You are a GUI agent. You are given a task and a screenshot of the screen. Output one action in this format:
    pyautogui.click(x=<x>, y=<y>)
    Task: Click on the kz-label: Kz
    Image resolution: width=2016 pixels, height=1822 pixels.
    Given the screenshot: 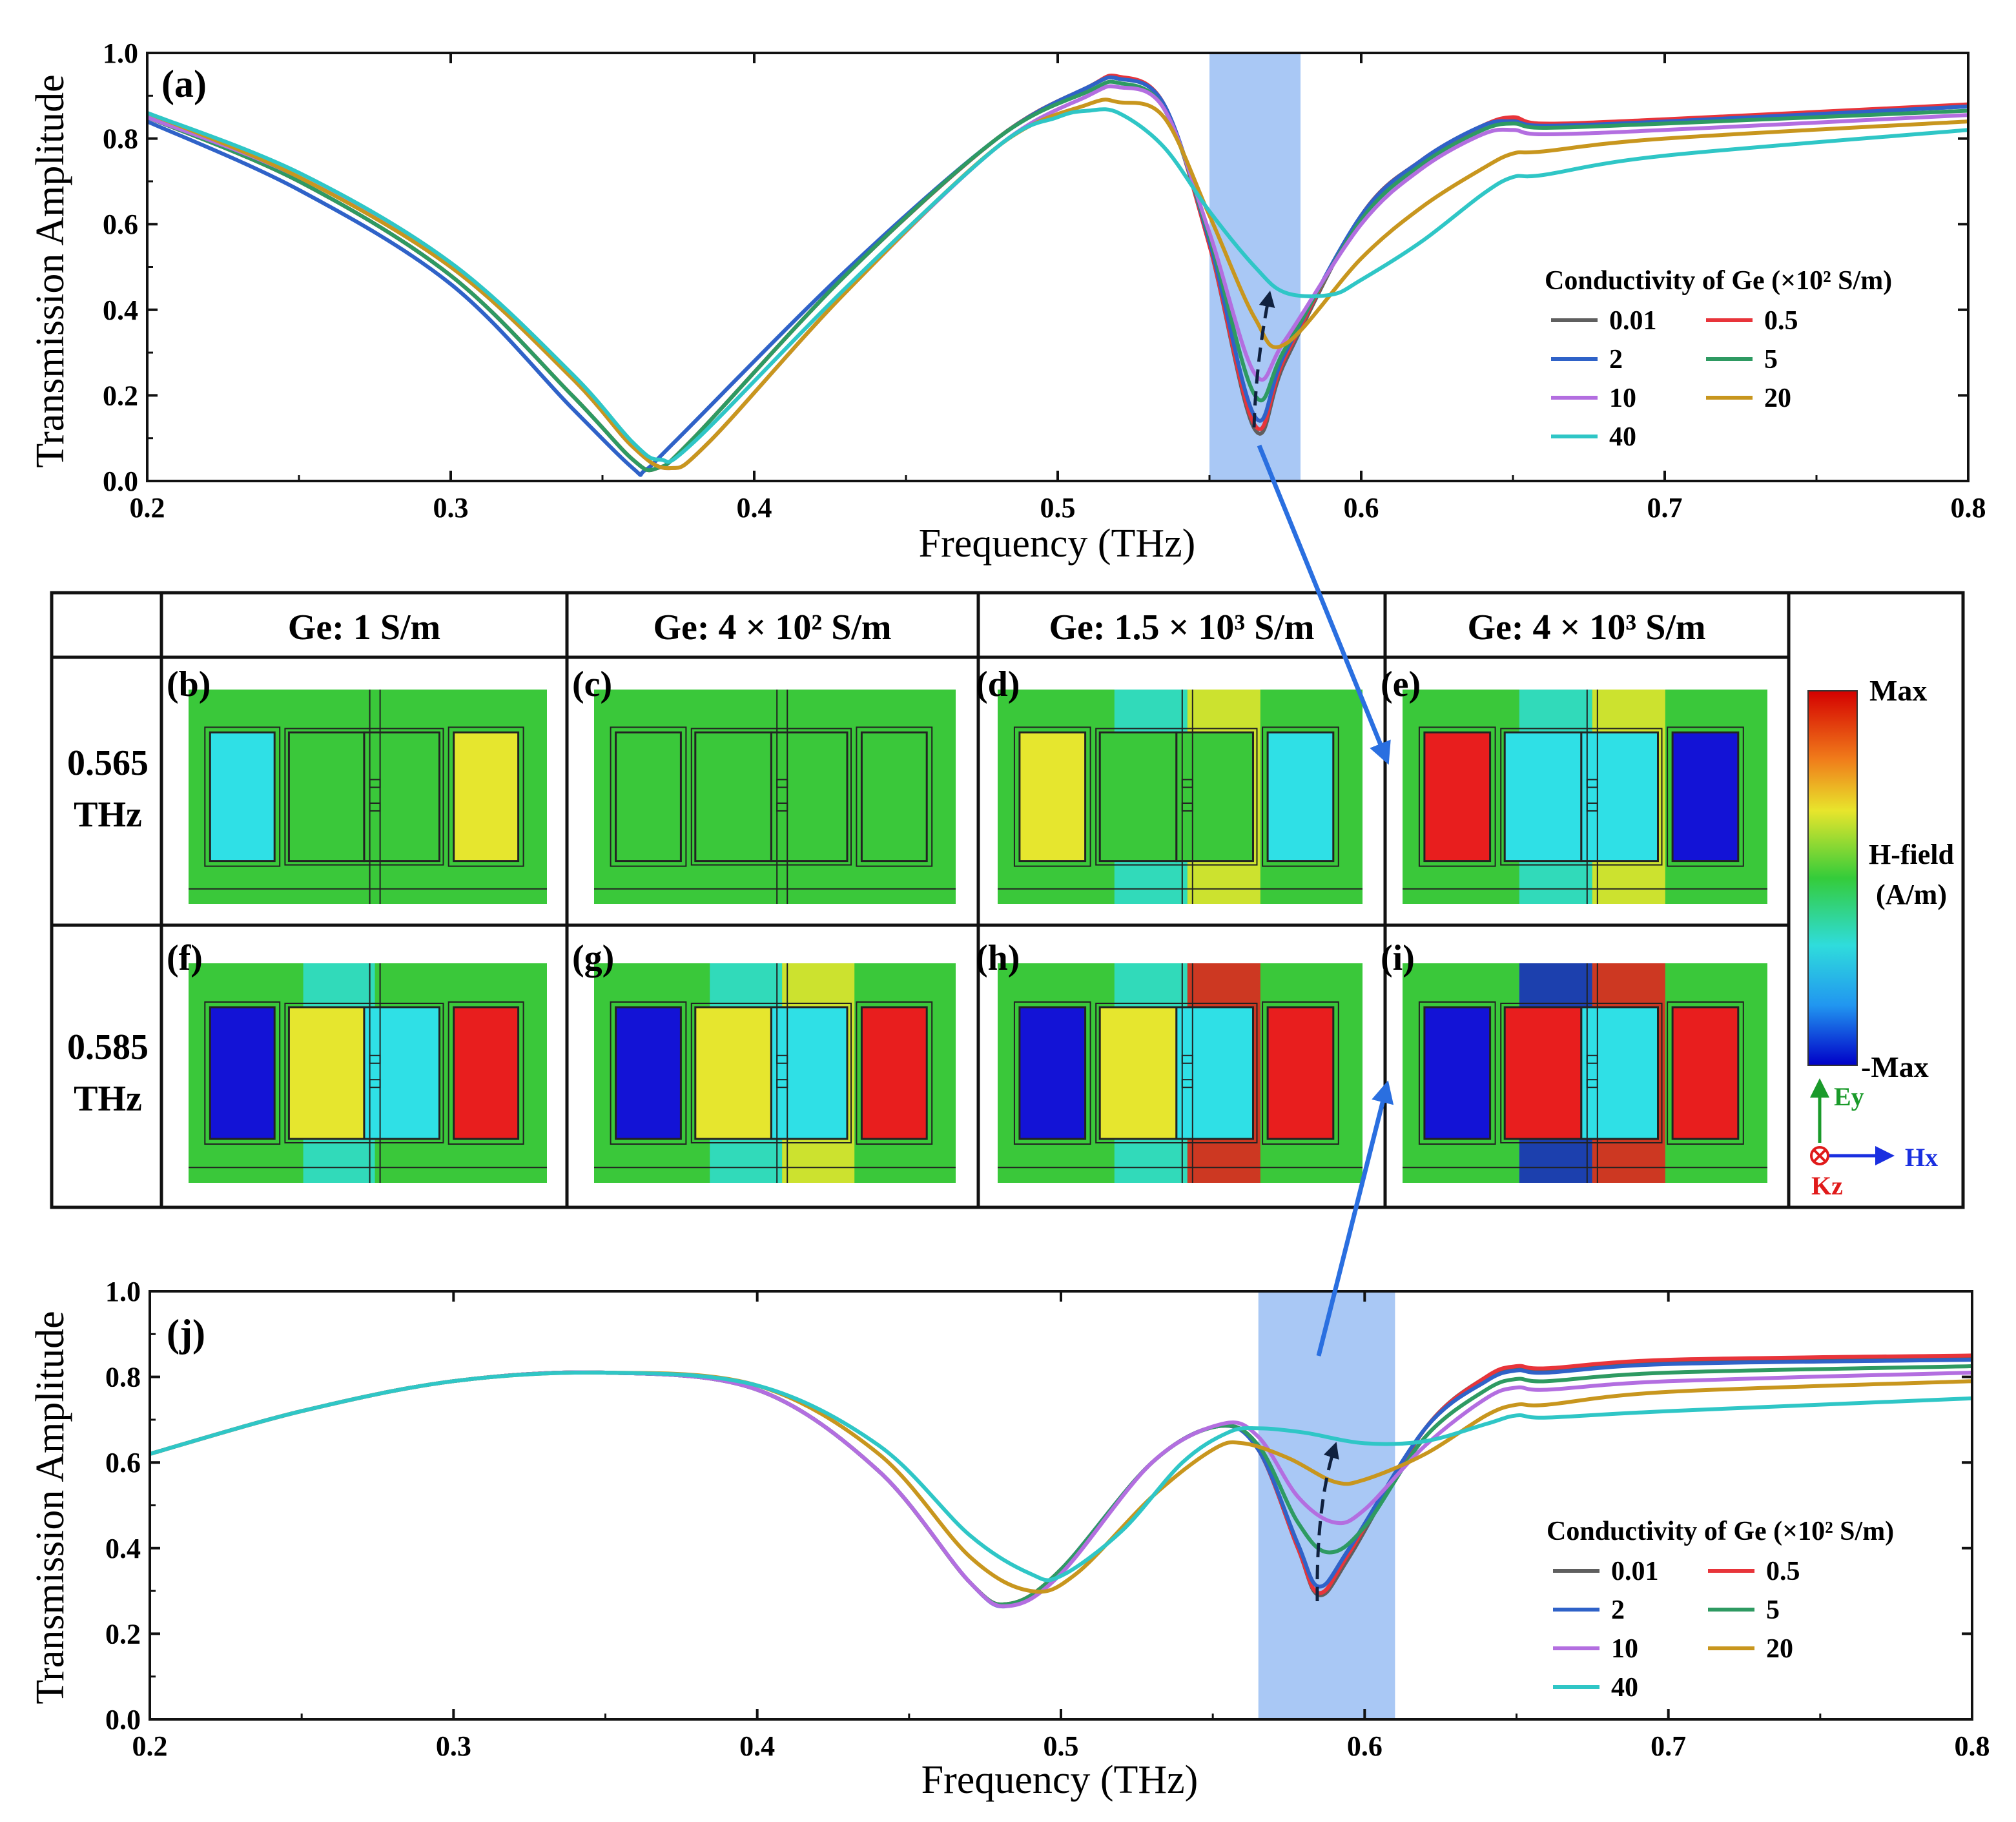 What is the action you would take?
    pyautogui.click(x=1827, y=1185)
    